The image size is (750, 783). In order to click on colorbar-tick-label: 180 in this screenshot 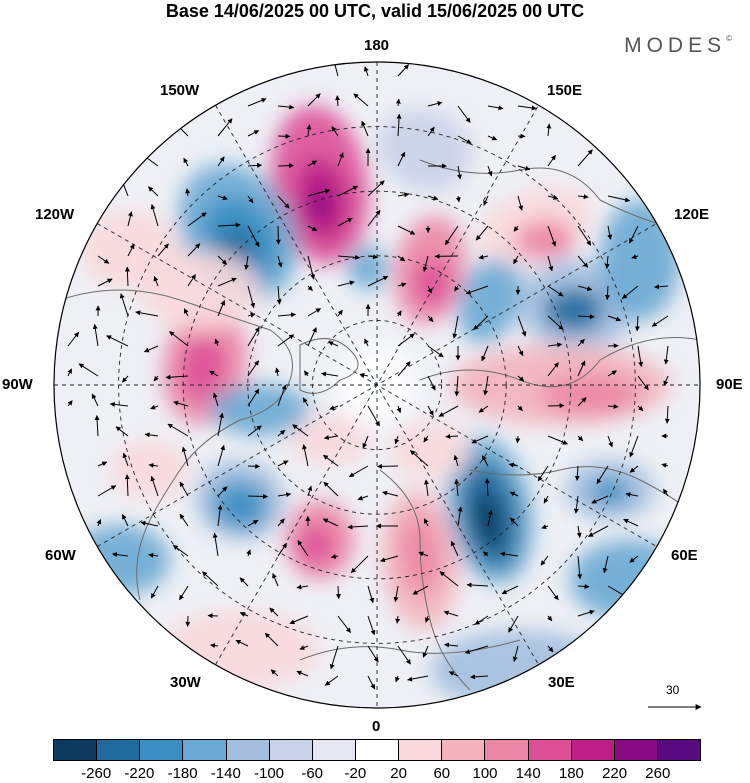, I will do `click(571, 773)`.